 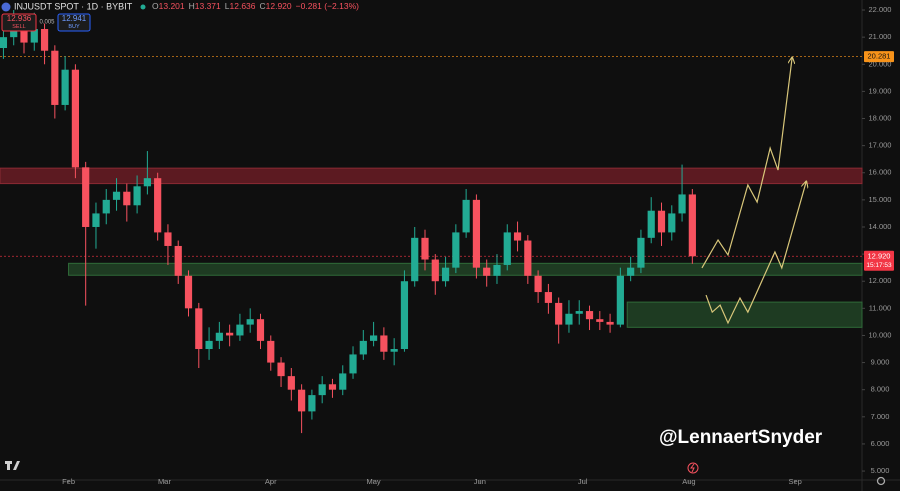 What do you see at coordinates (18, 27) in the screenshot?
I see `sell-label: SELL` at bounding box center [18, 27].